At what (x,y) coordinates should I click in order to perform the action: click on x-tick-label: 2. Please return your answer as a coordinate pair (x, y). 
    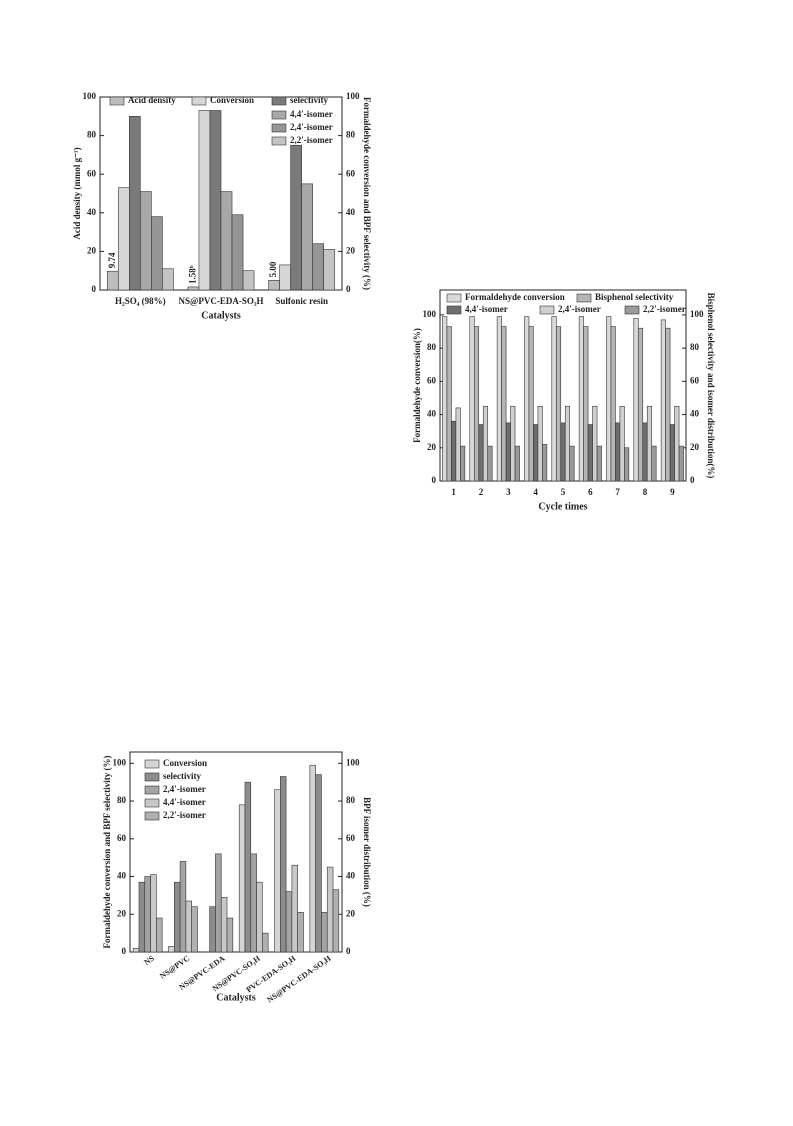
    Looking at the image, I should click on (481, 492).